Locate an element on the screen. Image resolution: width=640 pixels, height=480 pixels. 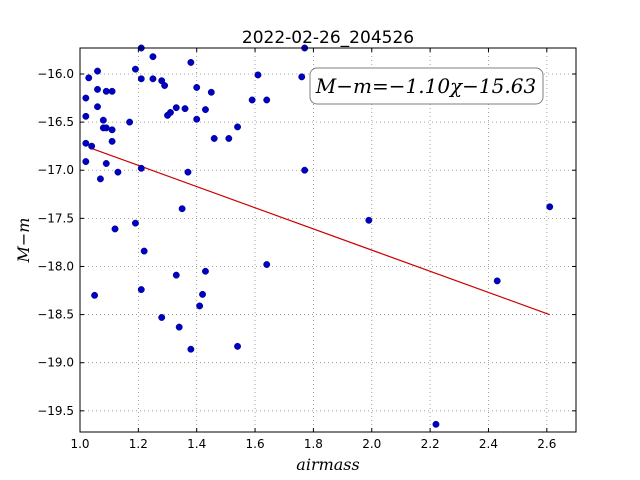
fit-equation: M−m=−1.10χ−15.63 is located at coordinates (425, 86).